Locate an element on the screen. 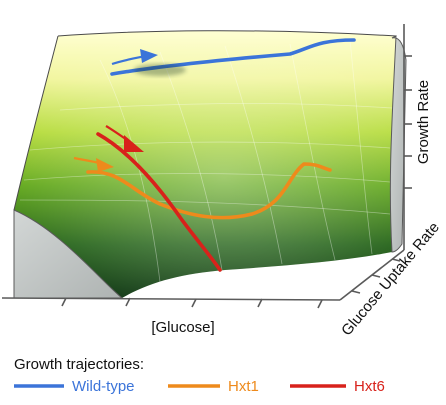 The image size is (446, 405). trajectory-wild-type is located at coordinates (233, 57).